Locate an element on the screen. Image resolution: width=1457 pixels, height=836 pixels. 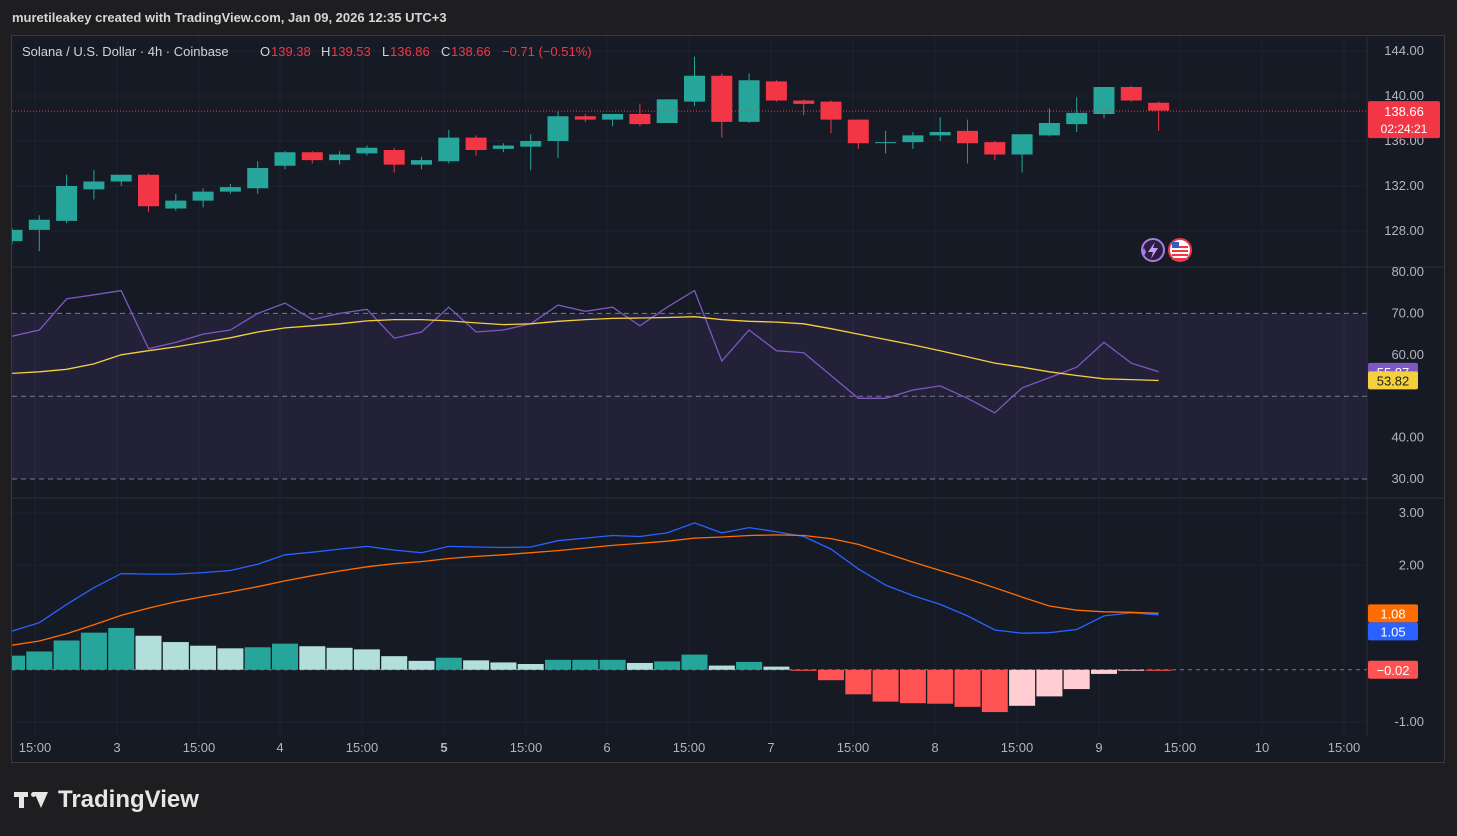
histogram-value-badge is located at coordinates (1393, 669).